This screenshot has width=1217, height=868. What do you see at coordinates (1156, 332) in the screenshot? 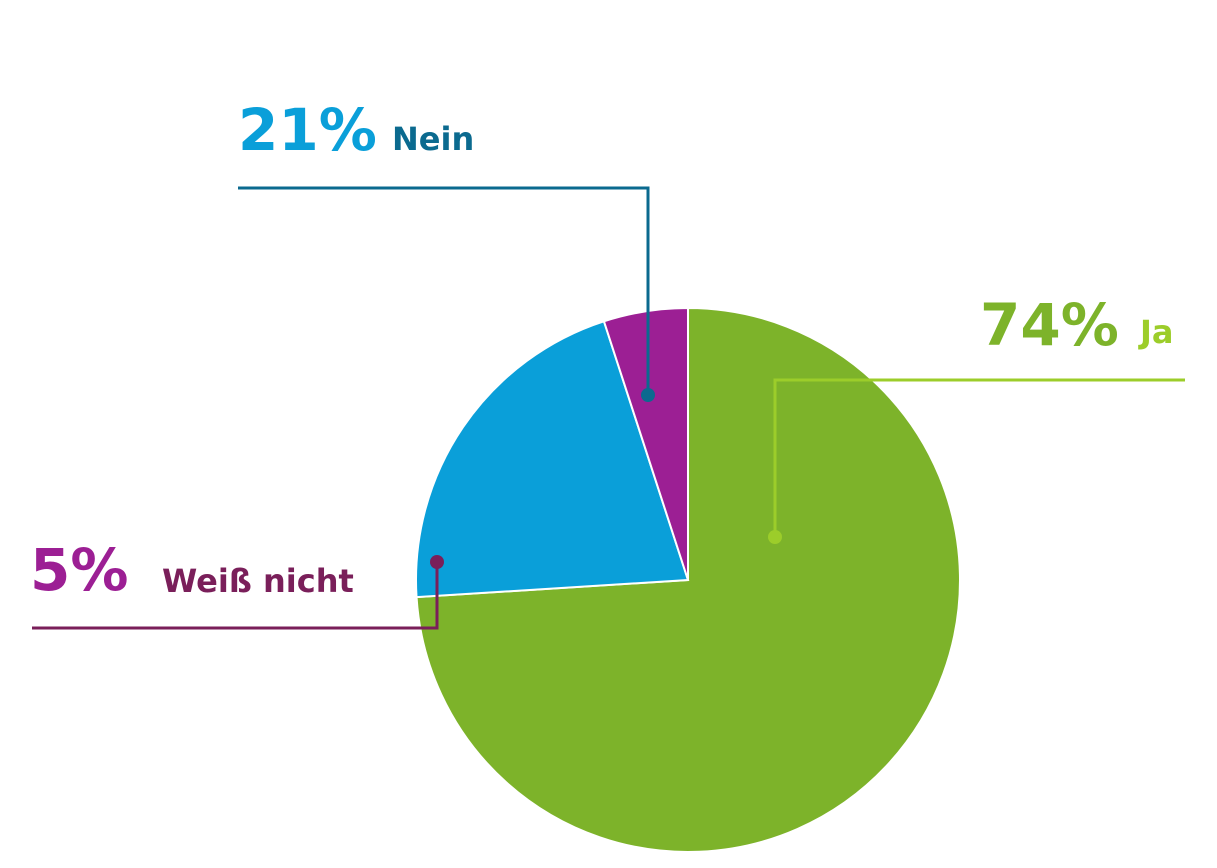
I see `category-label: Ja` at bounding box center [1156, 332].